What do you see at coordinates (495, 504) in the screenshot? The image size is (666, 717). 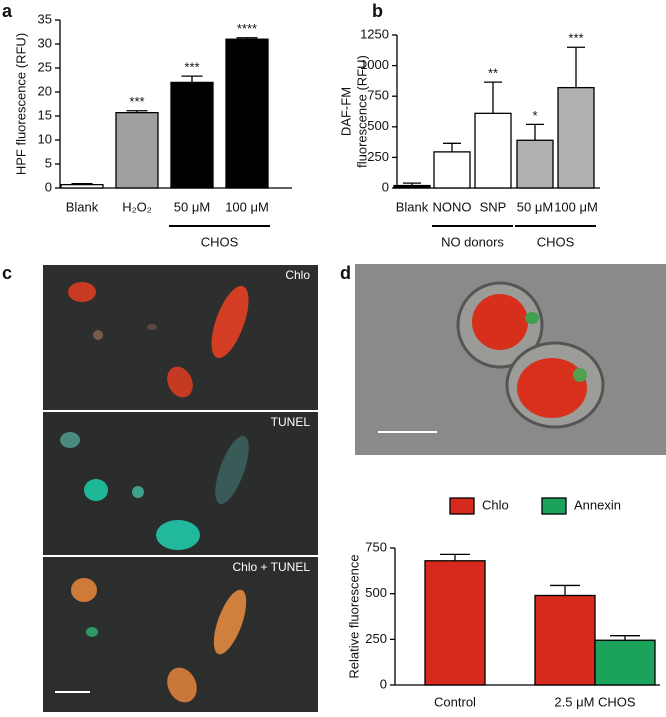 I see `legend-label: Chlo` at bounding box center [495, 504].